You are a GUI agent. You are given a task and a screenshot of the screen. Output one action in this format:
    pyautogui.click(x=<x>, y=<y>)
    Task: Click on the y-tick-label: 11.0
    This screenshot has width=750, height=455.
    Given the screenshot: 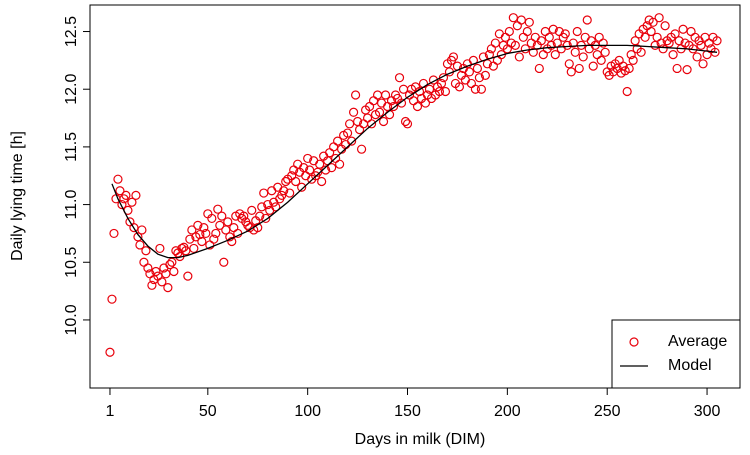 What is the action you would take?
    pyautogui.click(x=71, y=204)
    